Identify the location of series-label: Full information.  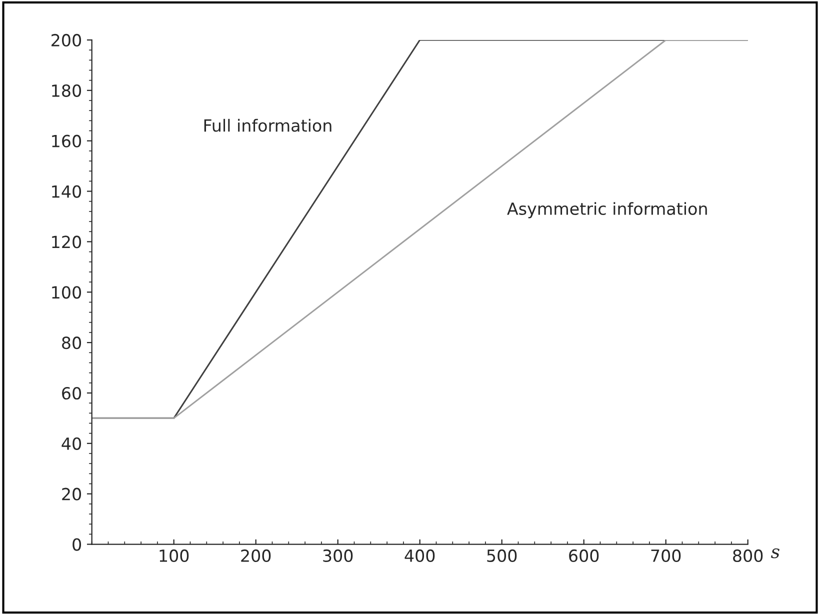
(268, 125).